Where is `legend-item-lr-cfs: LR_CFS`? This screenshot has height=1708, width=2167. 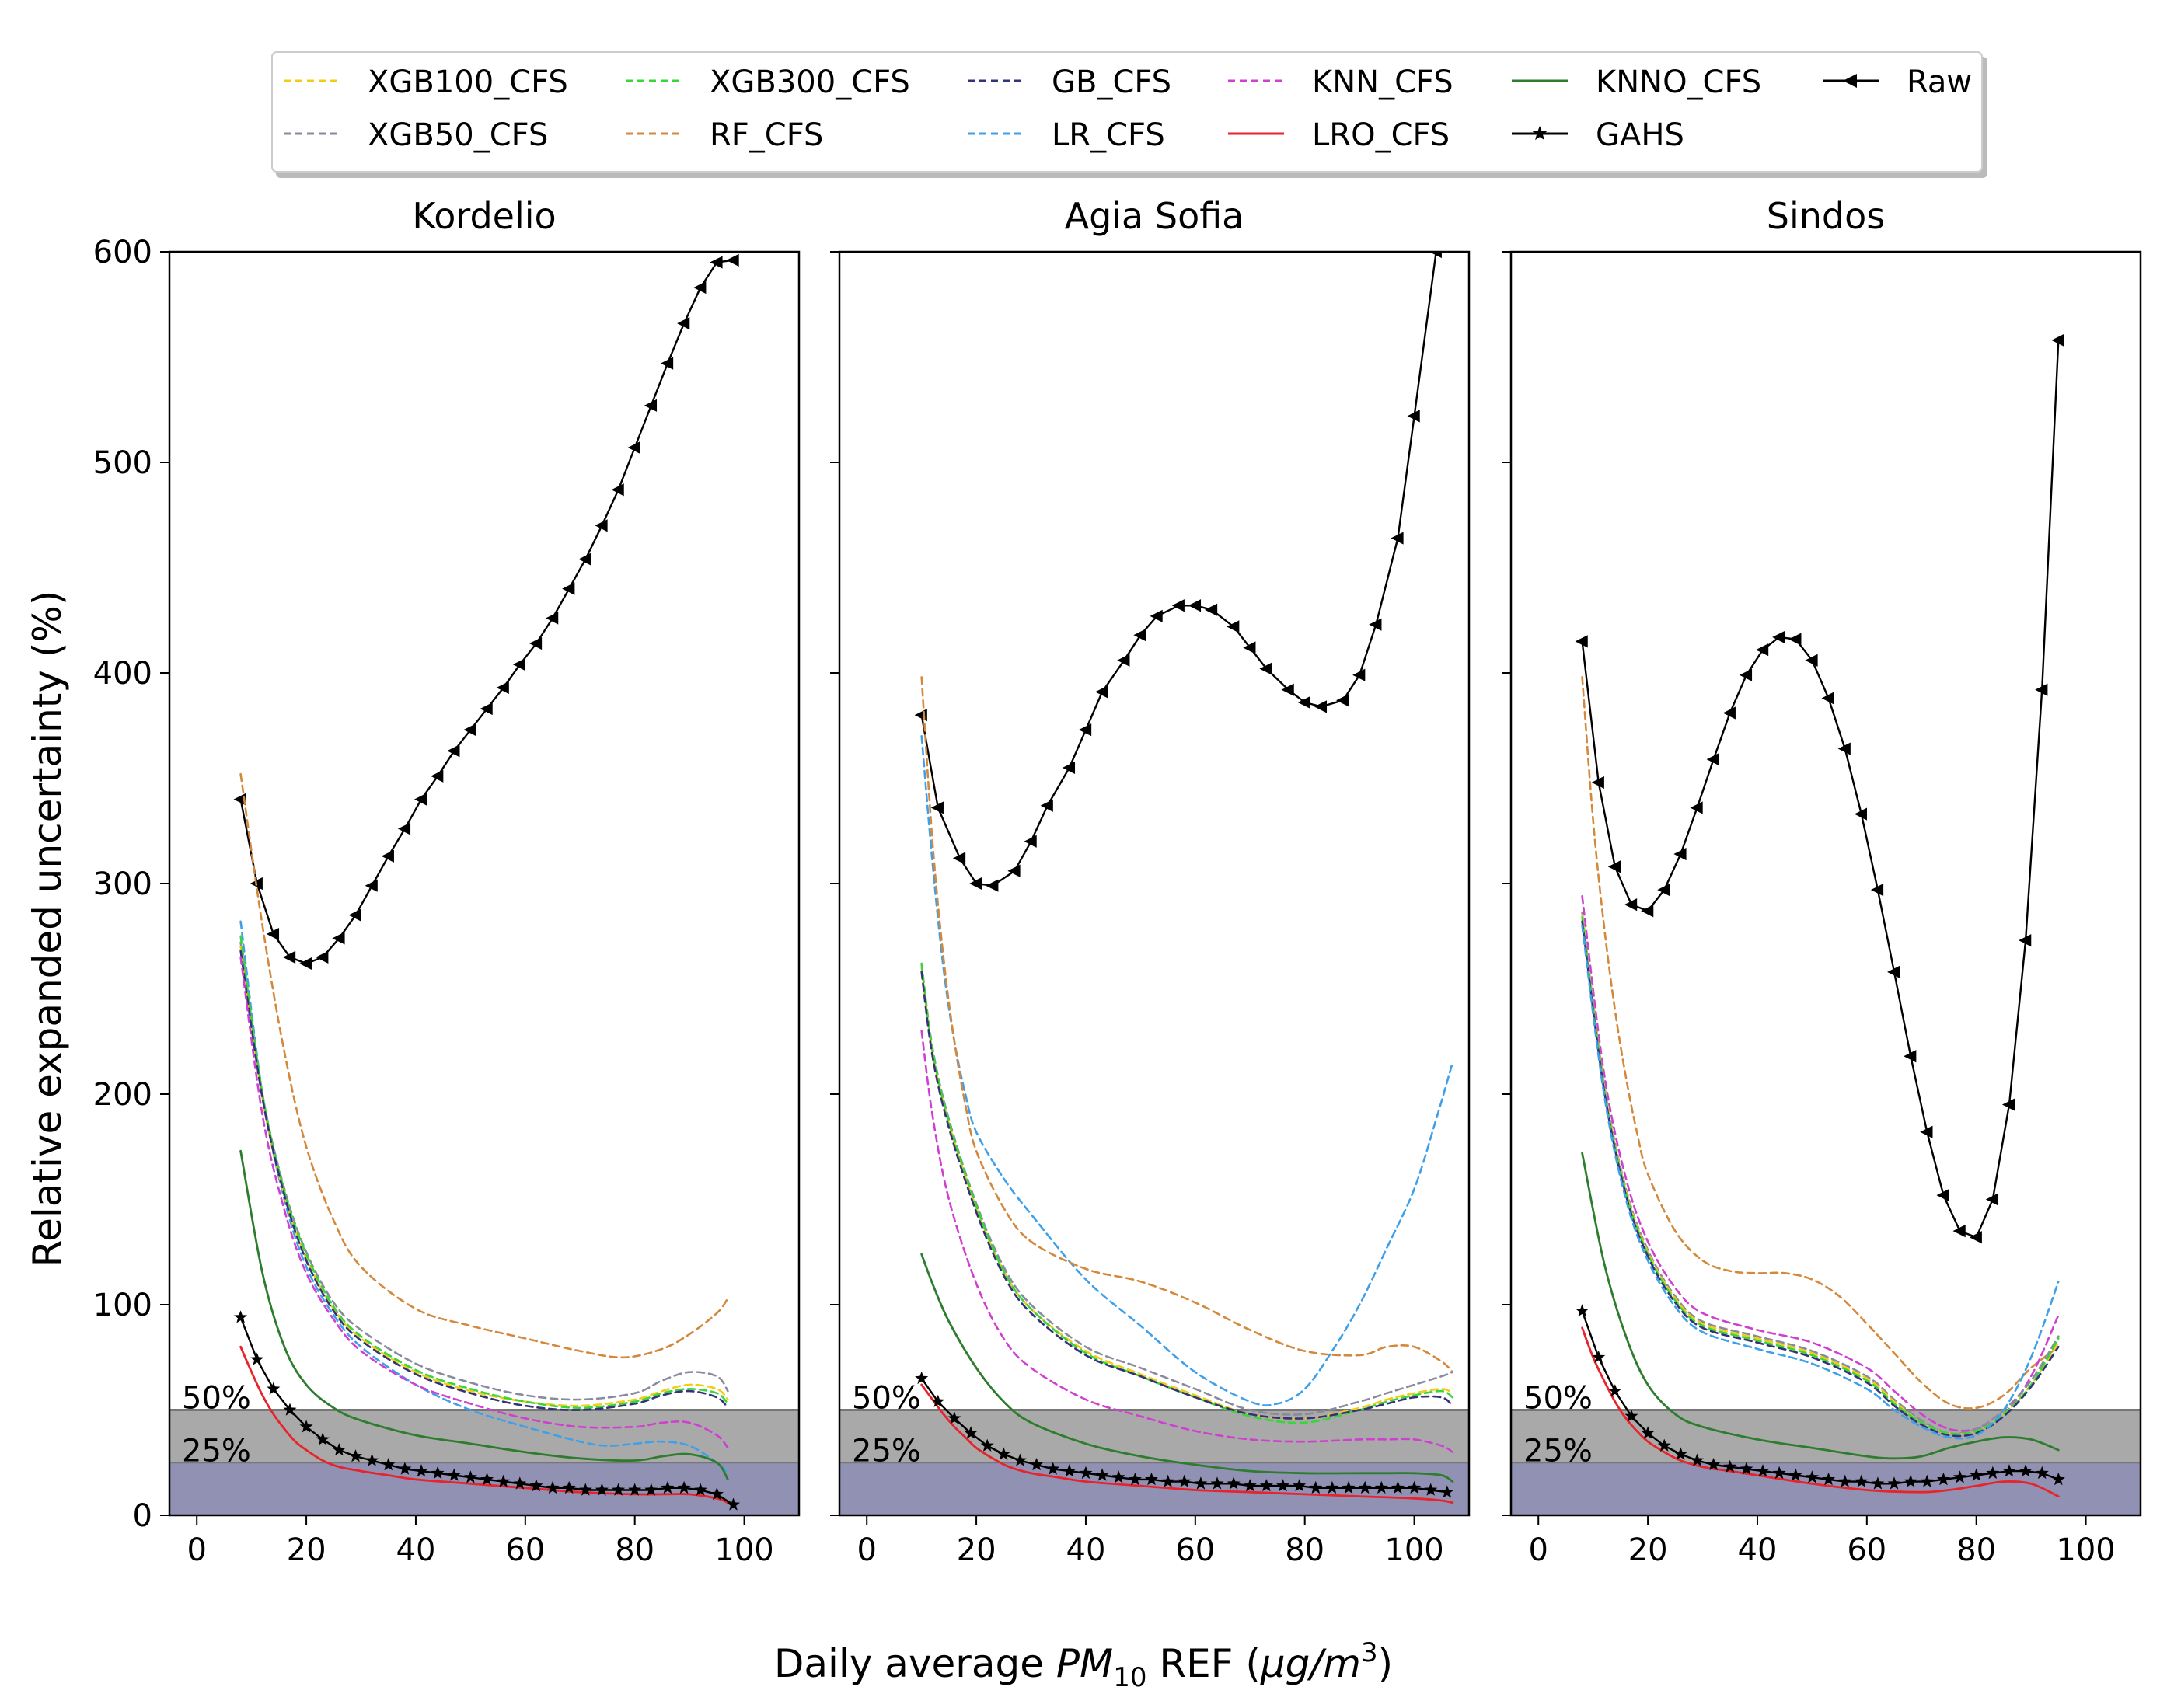 legend-item-lr-cfs: LR_CFS is located at coordinates (1066, 135).